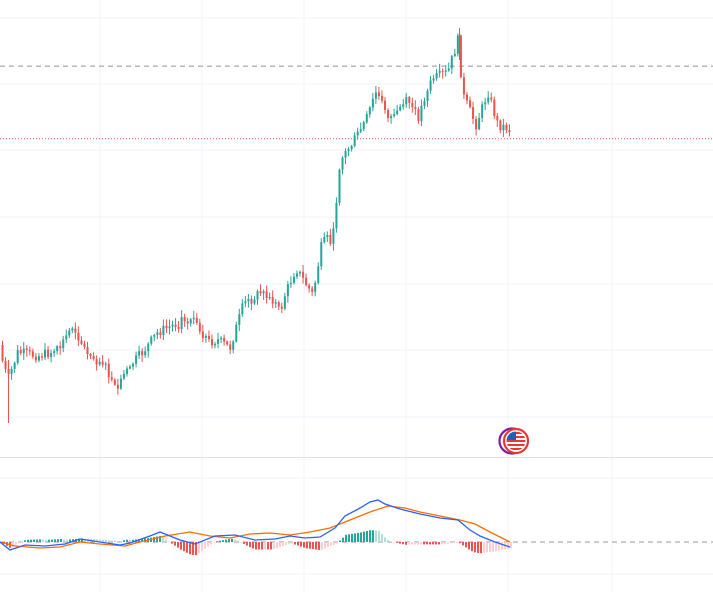 This screenshot has height=592, width=713. Describe the element at coordinates (514, 441) in the screenshot. I see `currency-badge` at that location.